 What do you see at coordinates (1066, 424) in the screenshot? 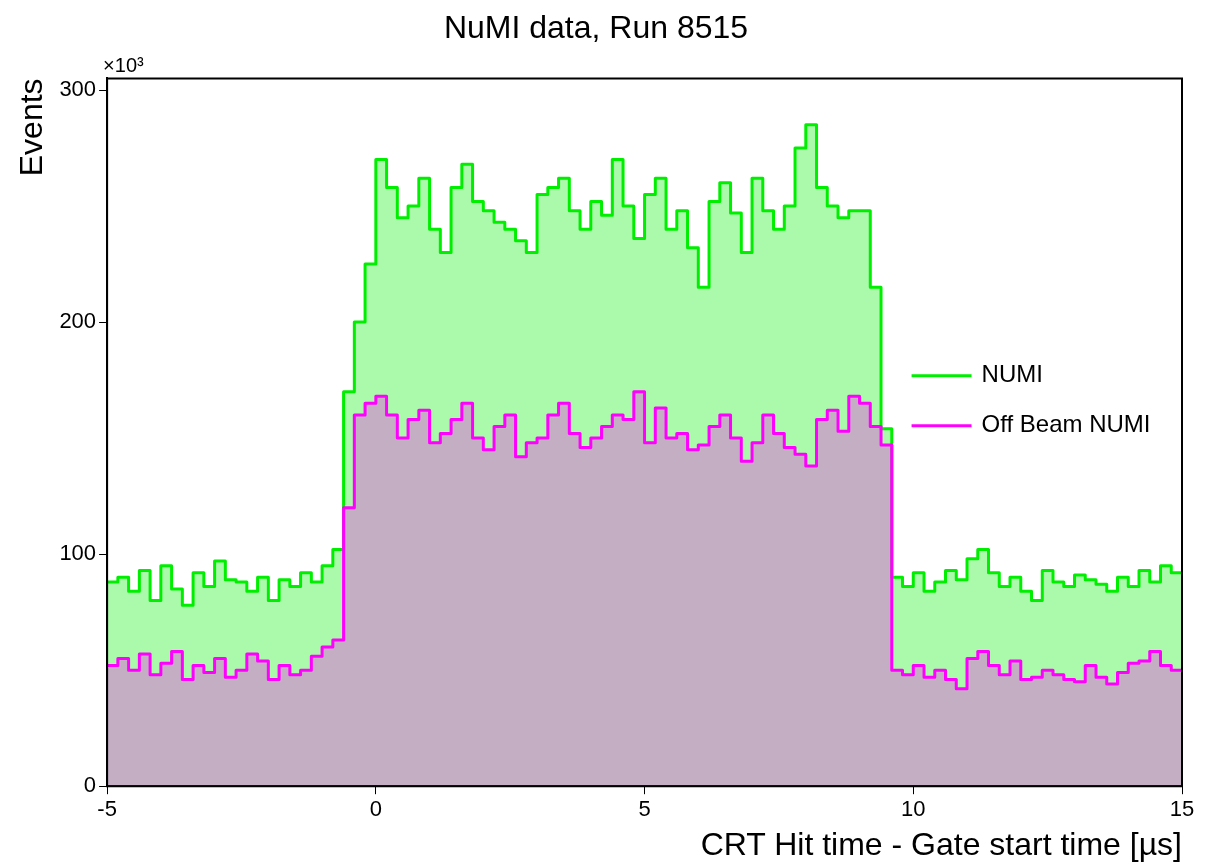
I see `legend-label: Off Beam NUMI` at bounding box center [1066, 424].